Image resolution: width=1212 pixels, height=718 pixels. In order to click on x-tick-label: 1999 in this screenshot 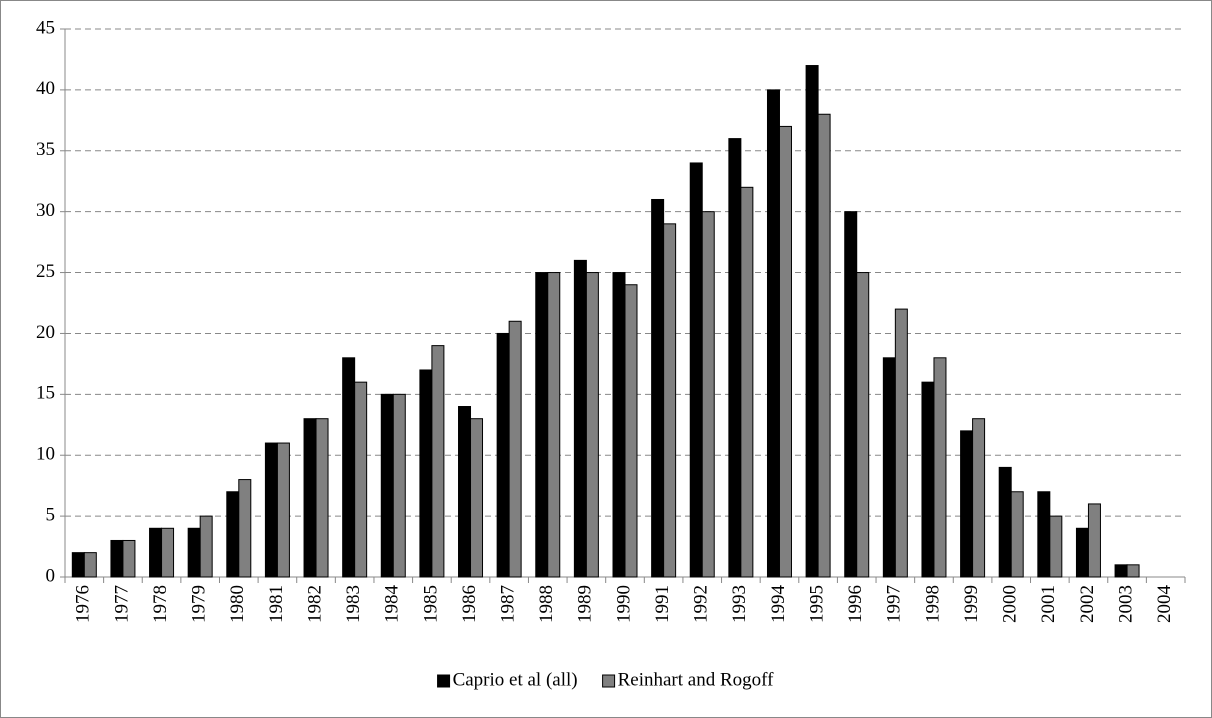, I will do `click(971, 604)`.